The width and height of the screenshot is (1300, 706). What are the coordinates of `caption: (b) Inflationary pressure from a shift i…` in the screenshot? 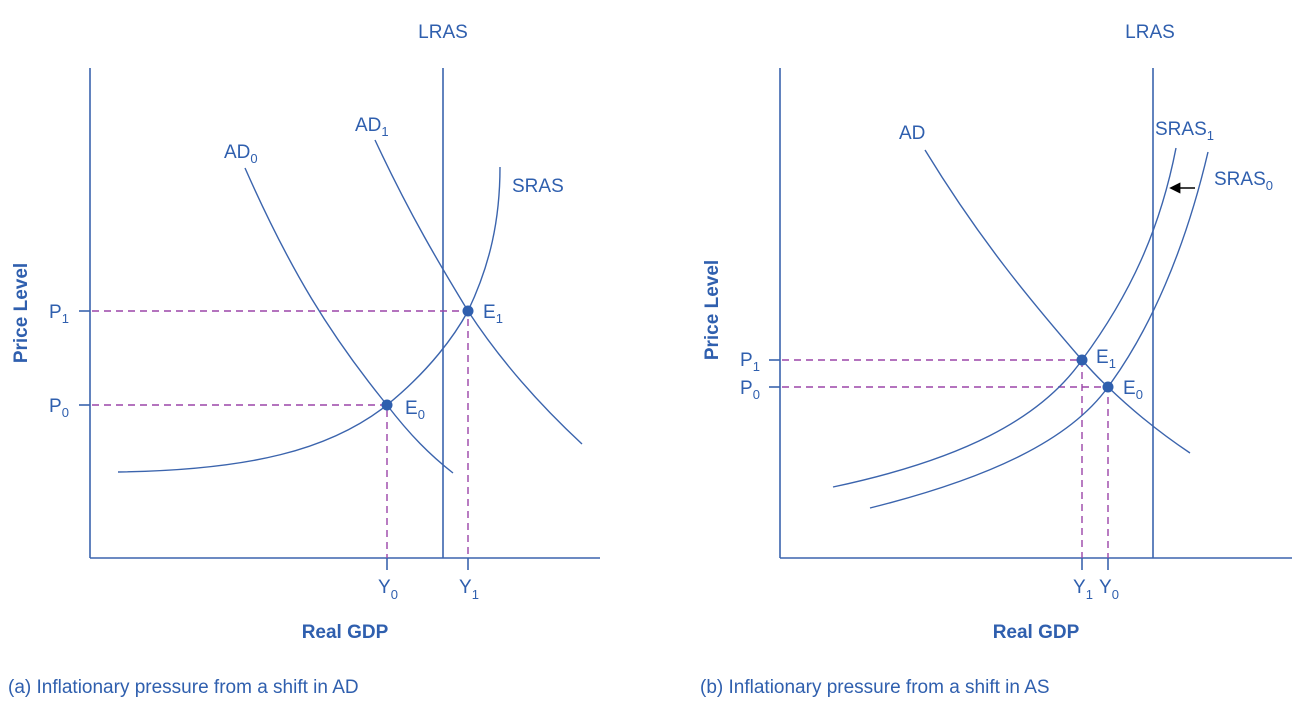 It's located at (875, 687).